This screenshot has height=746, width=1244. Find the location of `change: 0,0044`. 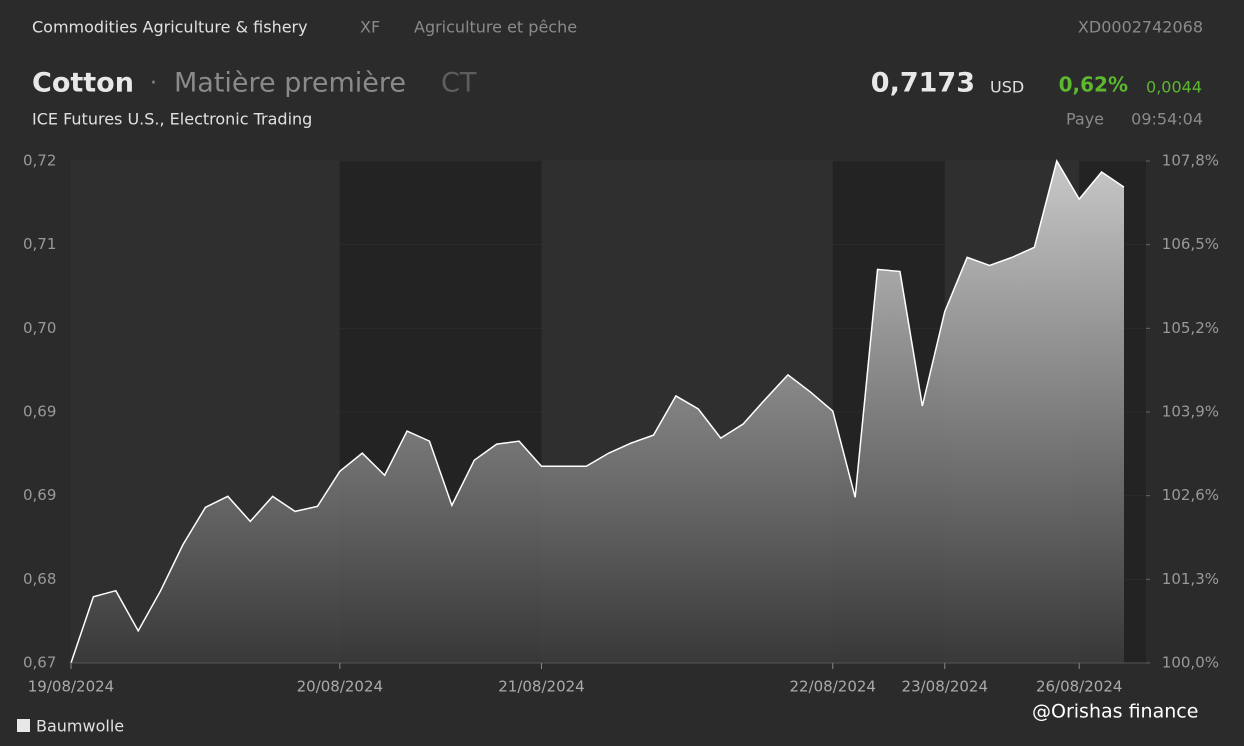

change: 0,0044 is located at coordinates (1174, 87).